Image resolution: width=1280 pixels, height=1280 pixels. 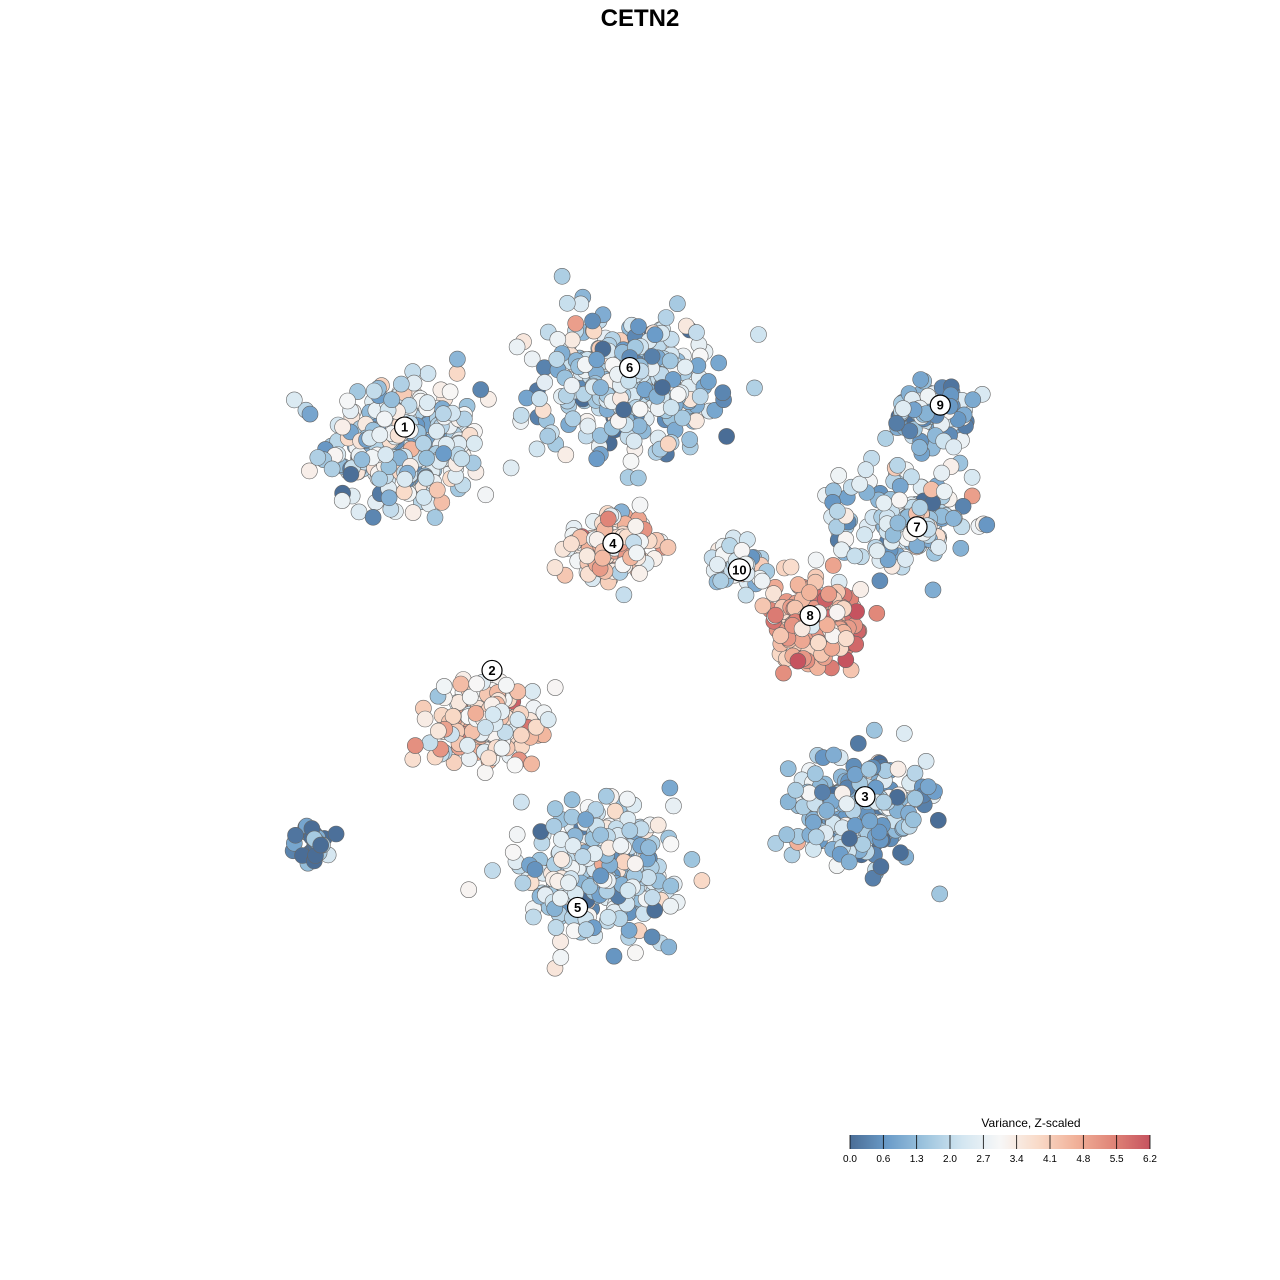 What do you see at coordinates (917, 527) in the screenshot?
I see `cluster-label-7: 7` at bounding box center [917, 527].